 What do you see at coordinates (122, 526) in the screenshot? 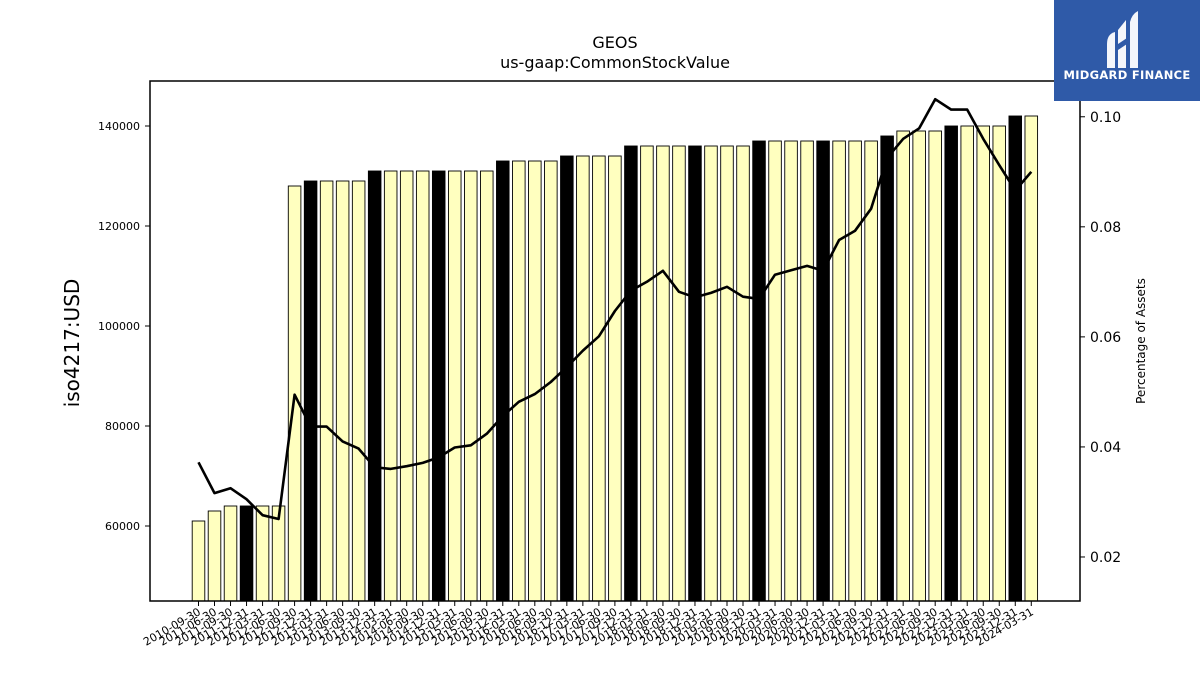
I see `y-tick-label: 60000` at bounding box center [122, 526].